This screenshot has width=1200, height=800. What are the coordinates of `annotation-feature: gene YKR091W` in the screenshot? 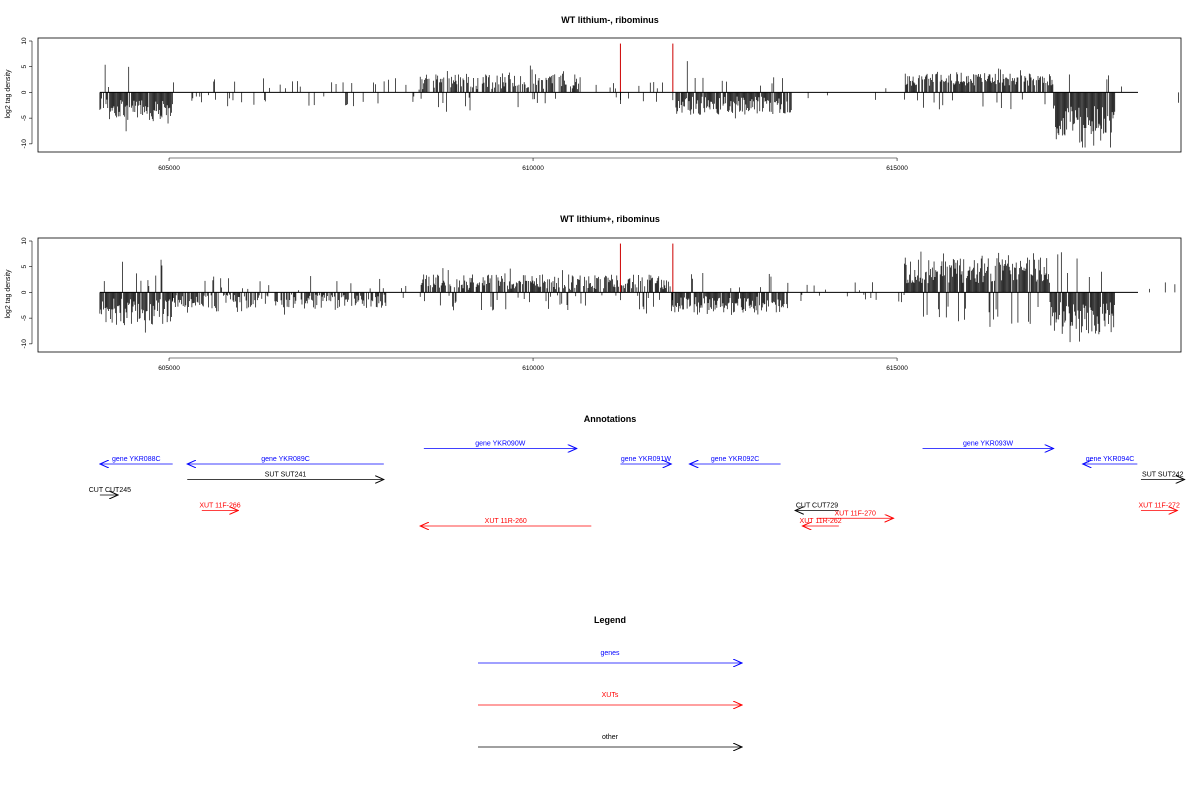 It's located at (645, 460).